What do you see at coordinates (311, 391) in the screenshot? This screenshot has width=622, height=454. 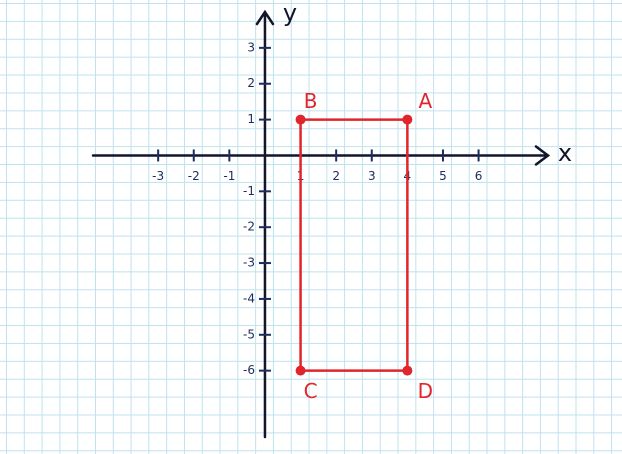 I see `point-label: C` at bounding box center [311, 391].